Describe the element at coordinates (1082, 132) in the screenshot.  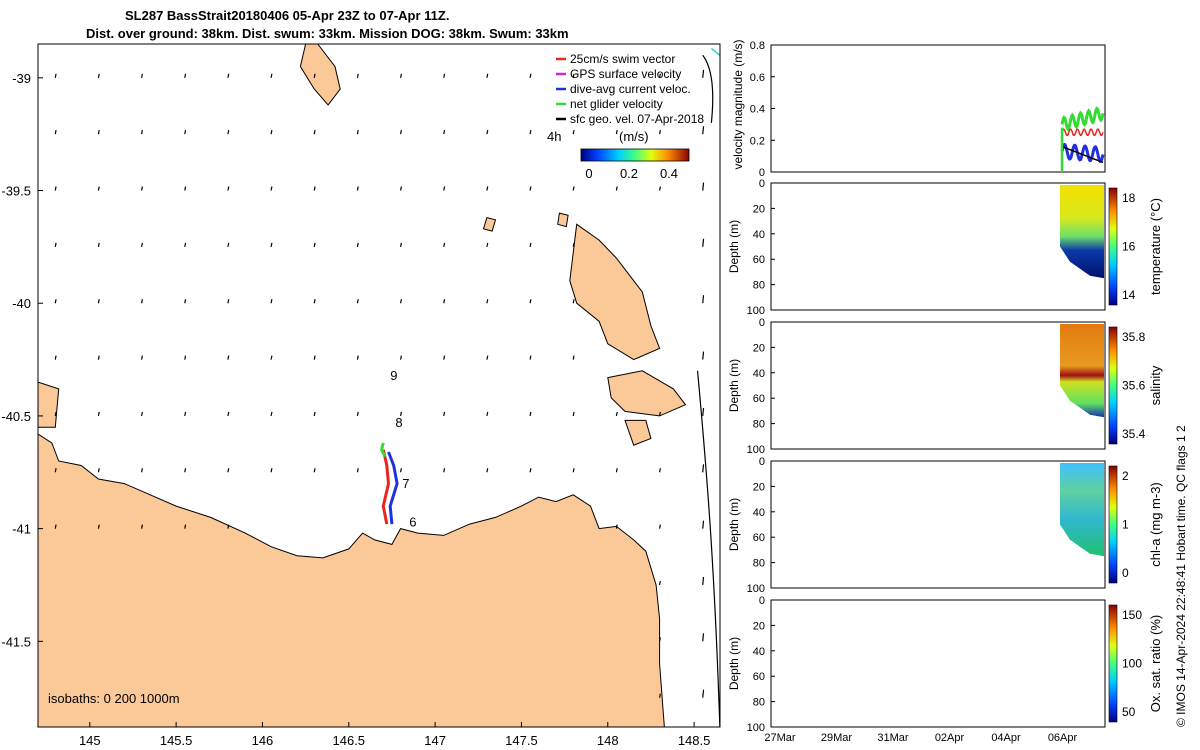
I see `velocity-swim-line` at that location.